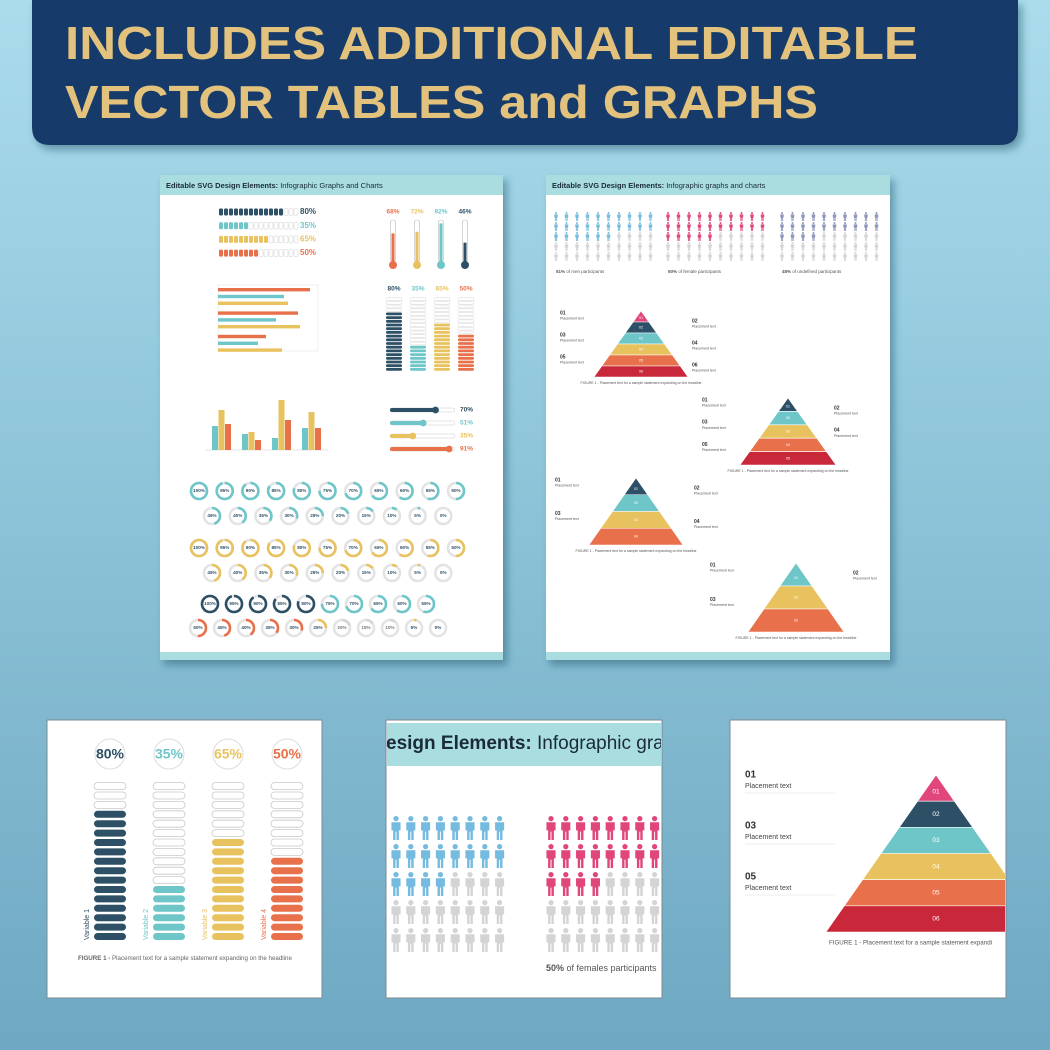  What do you see at coordinates (269, 627) in the screenshot?
I see `donut-value: 35%` at bounding box center [269, 627].